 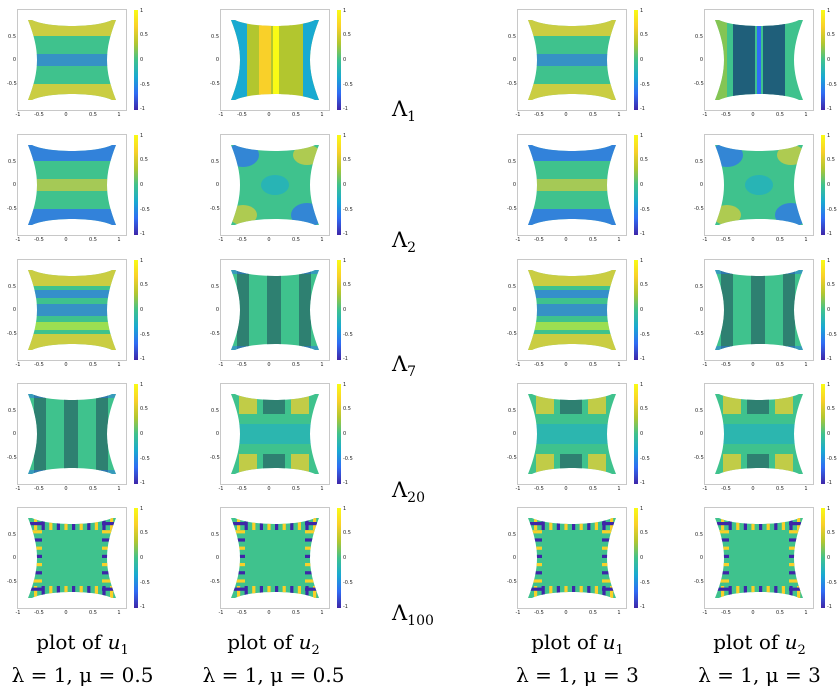 I want to click on caption-col4: plot of u2 λ = 1, μ = 3, so click(x=759, y=658).